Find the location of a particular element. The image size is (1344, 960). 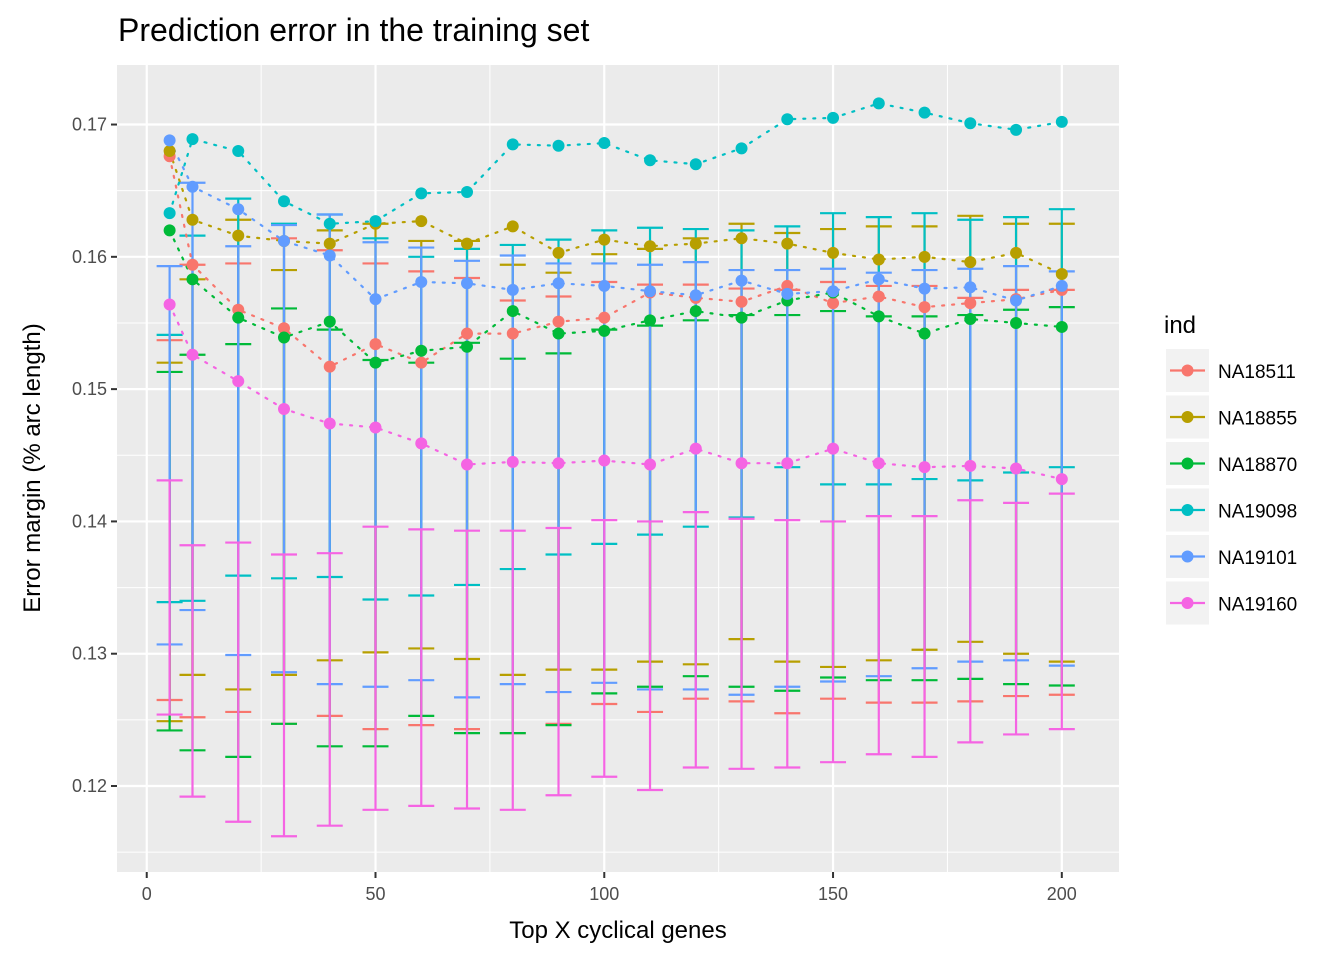

x-axis: 0 50 100 150 200 is located at coordinates (609, 888).